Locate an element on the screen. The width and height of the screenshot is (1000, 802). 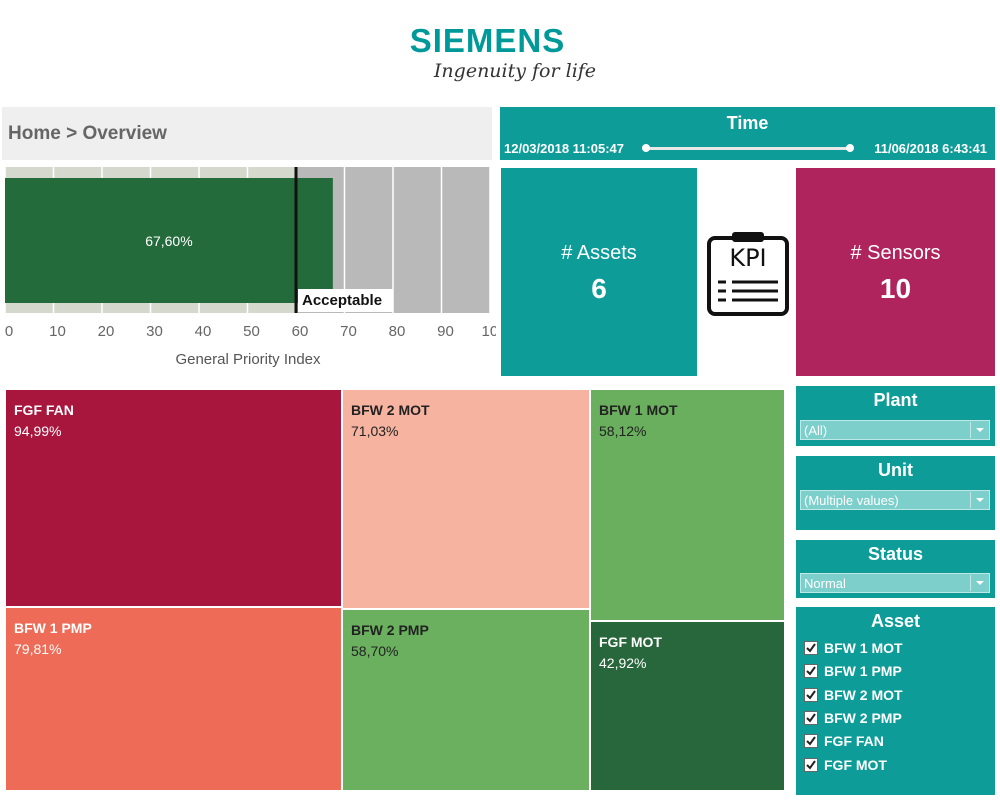
x-tick-label: 0 is located at coordinates (9, 331).